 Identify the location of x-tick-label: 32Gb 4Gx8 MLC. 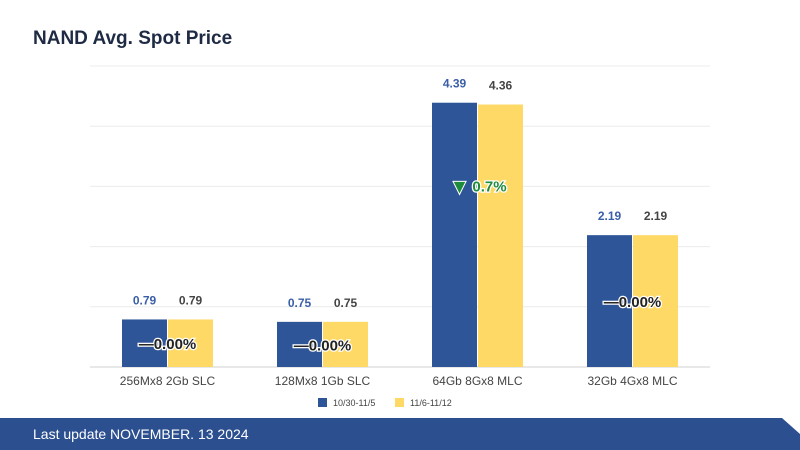
(632, 381).